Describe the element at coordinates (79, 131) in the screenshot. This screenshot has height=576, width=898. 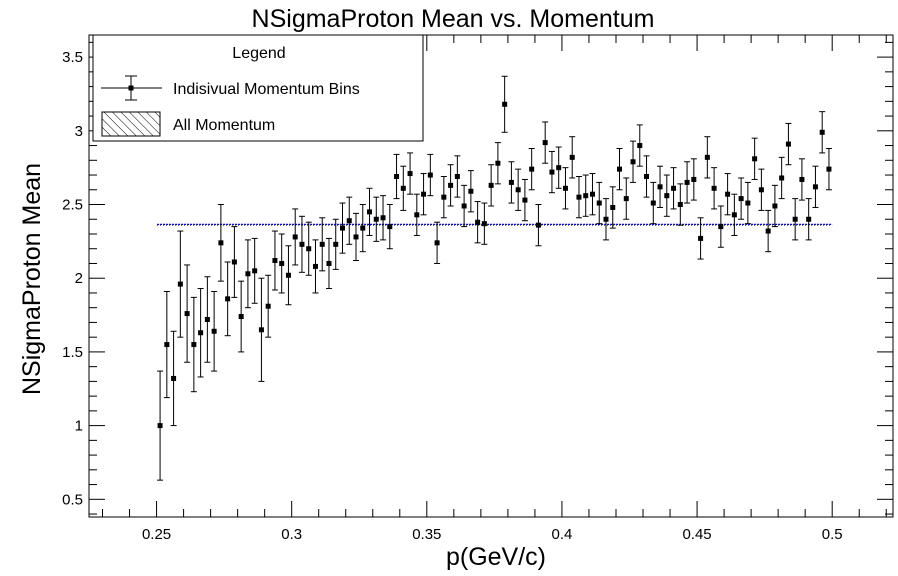
I see `y-tick-label: 3` at that location.